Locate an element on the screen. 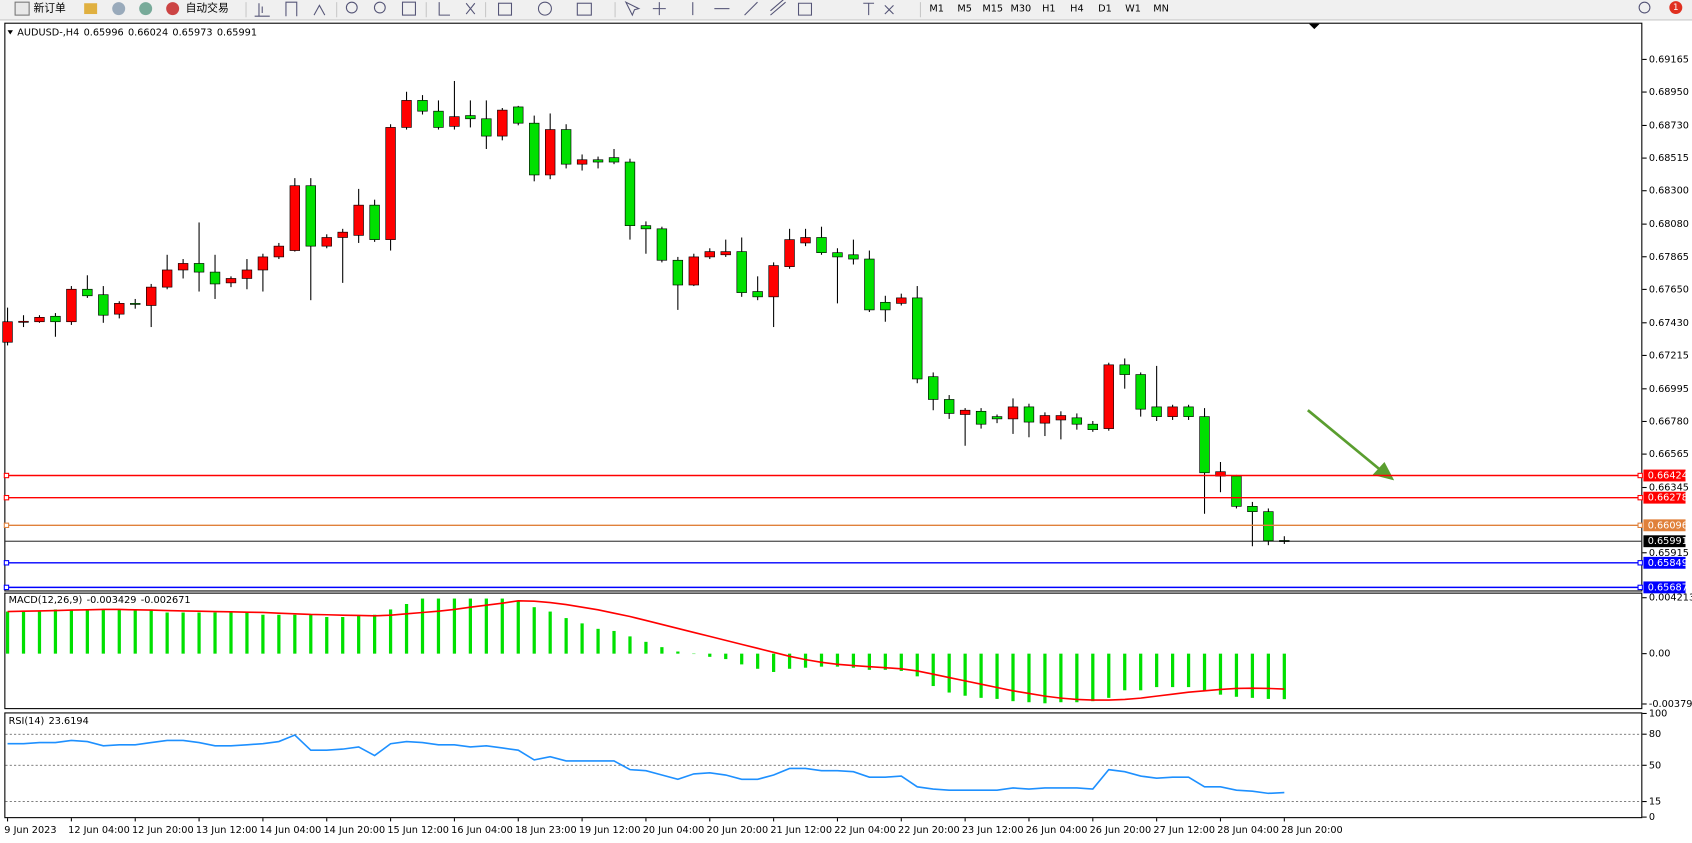 The width and height of the screenshot is (1692, 843). timeframe-button: D1 is located at coordinates (1105, 9).